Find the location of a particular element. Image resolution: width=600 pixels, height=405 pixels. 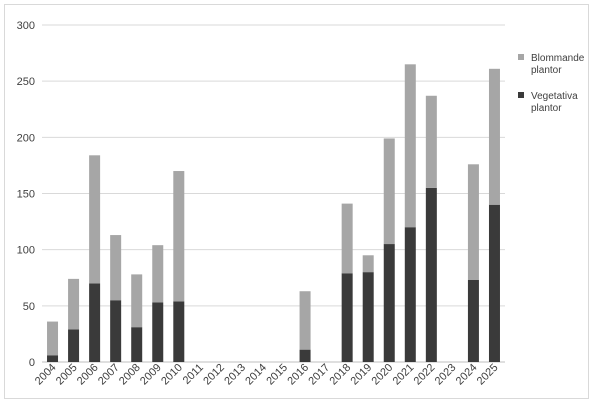

y-axis-ticks: 0 50 100 150 200 250 300 is located at coordinates (26, 194).